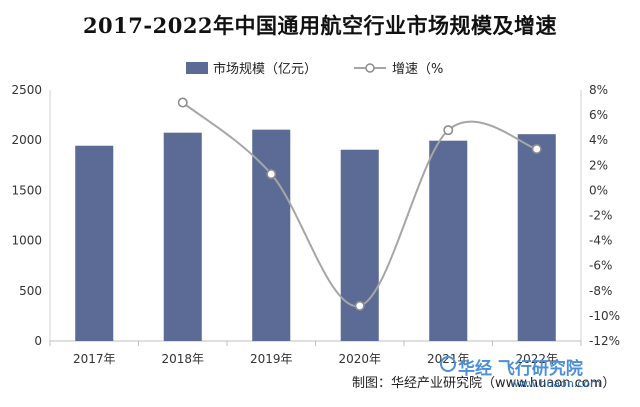  I want to click on x-tick-label: 2018年, so click(182, 359).